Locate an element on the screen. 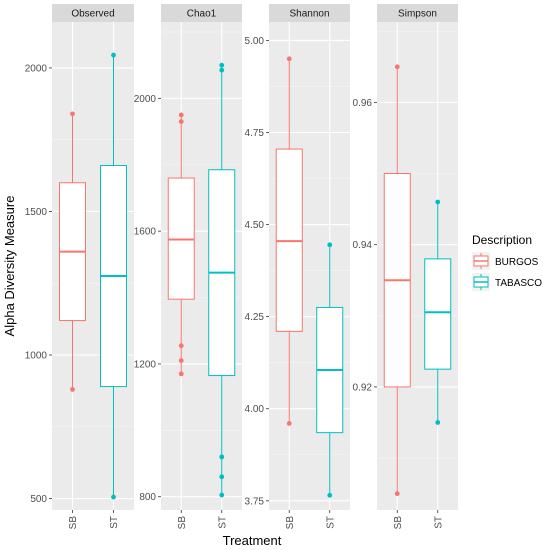  legend-entry-tabasco: TABASCO is located at coordinates (507, 282).